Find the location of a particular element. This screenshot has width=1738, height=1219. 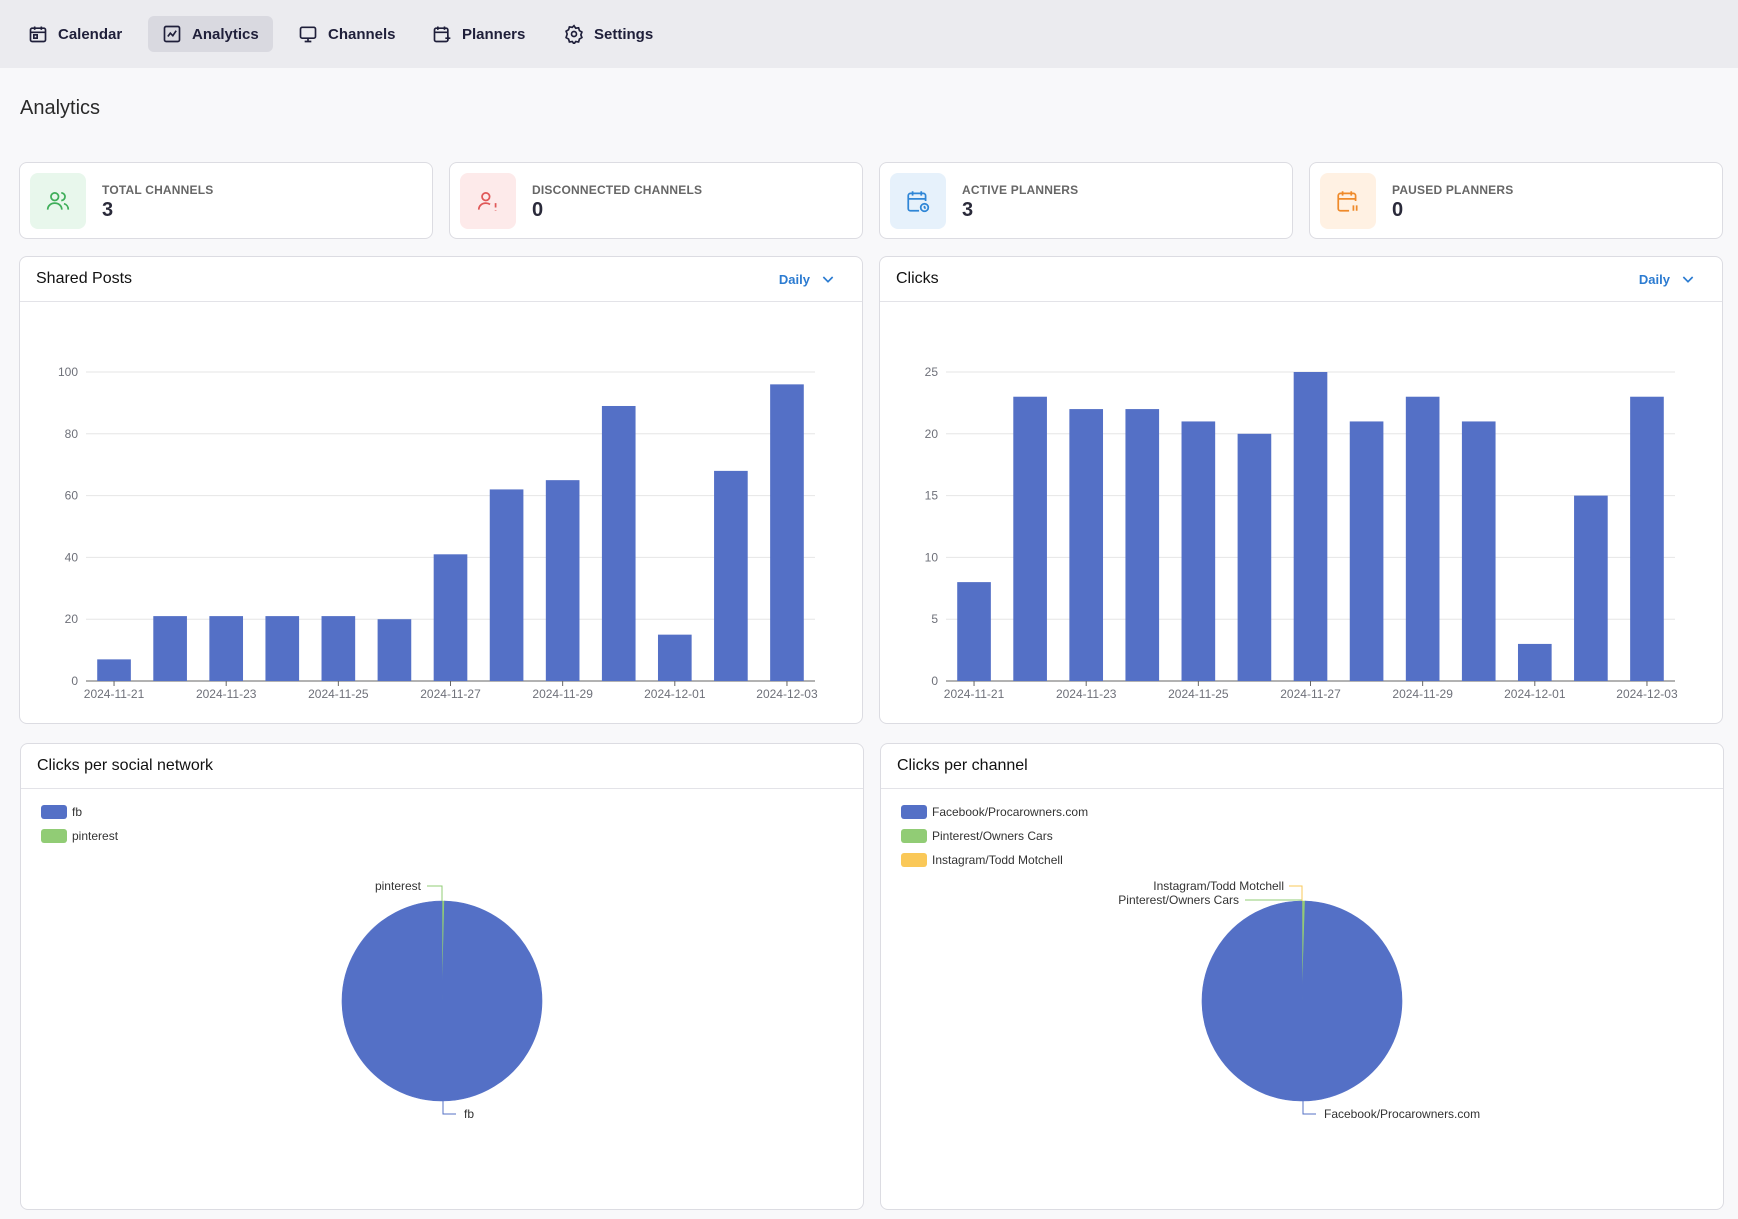

legend-item: Facebook/Procarowners.com is located at coordinates (994, 812).